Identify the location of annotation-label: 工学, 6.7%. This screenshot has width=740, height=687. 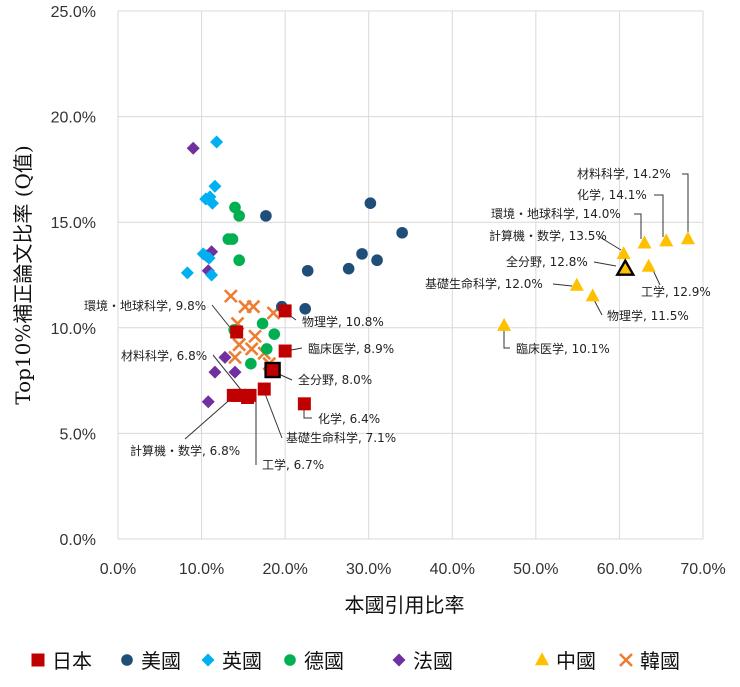
(293, 464).